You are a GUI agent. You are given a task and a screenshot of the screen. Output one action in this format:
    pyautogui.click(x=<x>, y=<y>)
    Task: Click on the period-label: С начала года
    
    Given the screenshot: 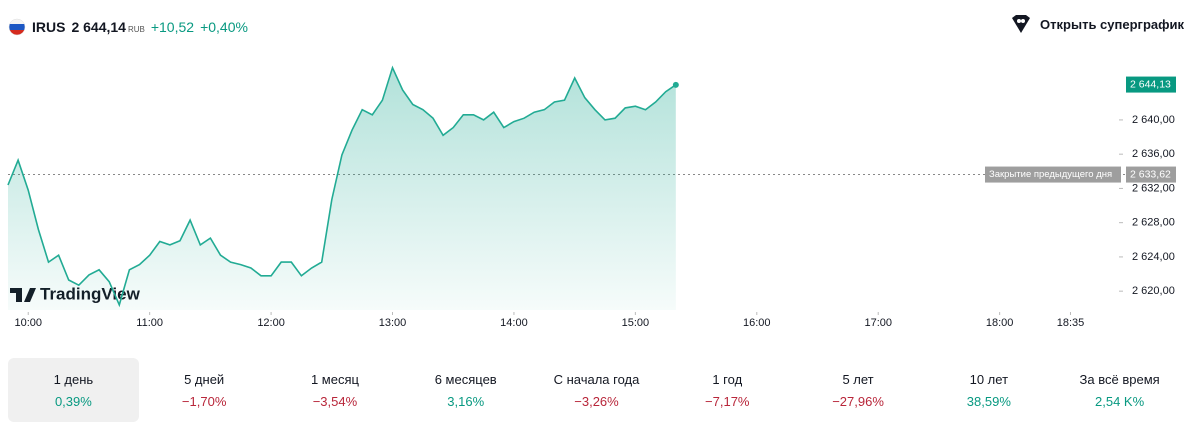 What is the action you would take?
    pyautogui.click(x=596, y=379)
    